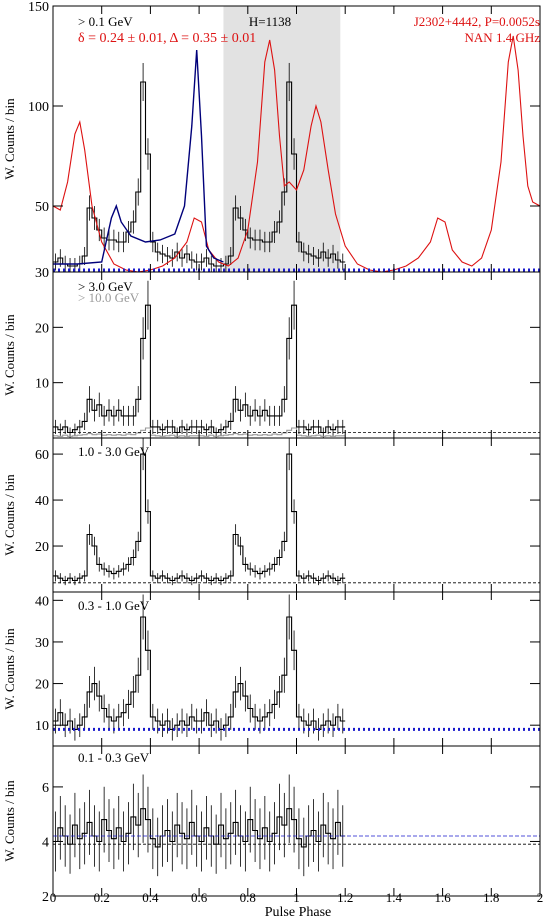 The width and height of the screenshot is (546, 922). What do you see at coordinates (167, 38) in the screenshot?
I see `panel-label: δ = 0.24 ± 0.01, Δ = 0.35 ± 0.01` at bounding box center [167, 38].